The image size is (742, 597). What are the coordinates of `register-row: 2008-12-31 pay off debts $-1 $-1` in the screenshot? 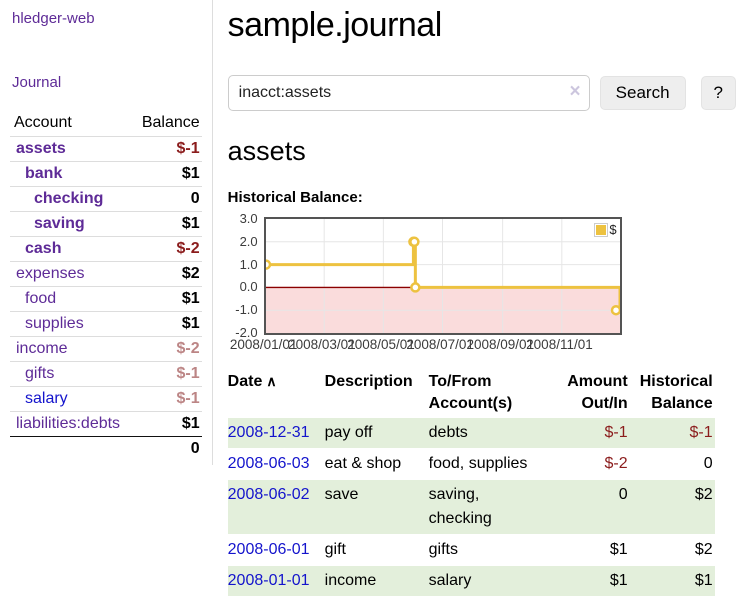 It's located at (471, 433).